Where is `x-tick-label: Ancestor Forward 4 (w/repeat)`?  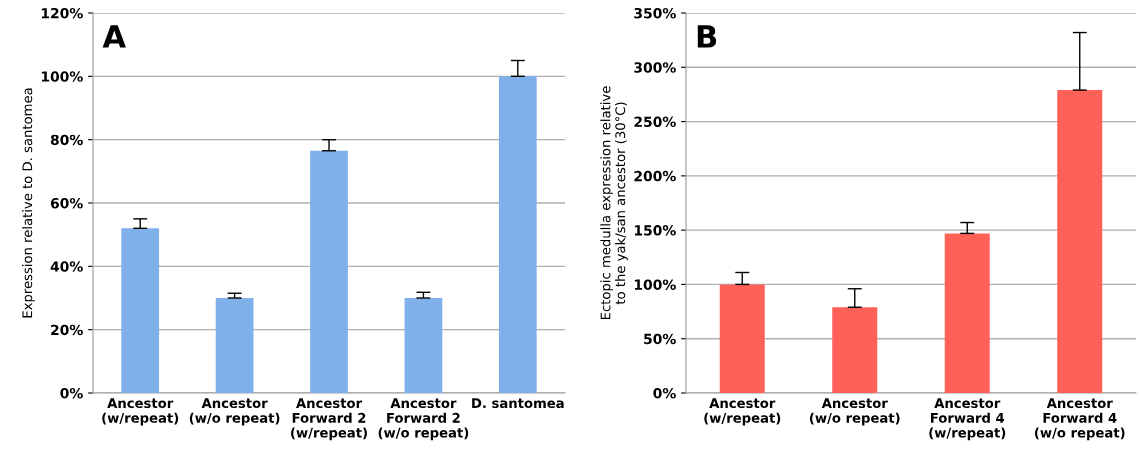 x-tick-label: Ancestor Forward 4 (w/repeat) is located at coordinates (967, 419).